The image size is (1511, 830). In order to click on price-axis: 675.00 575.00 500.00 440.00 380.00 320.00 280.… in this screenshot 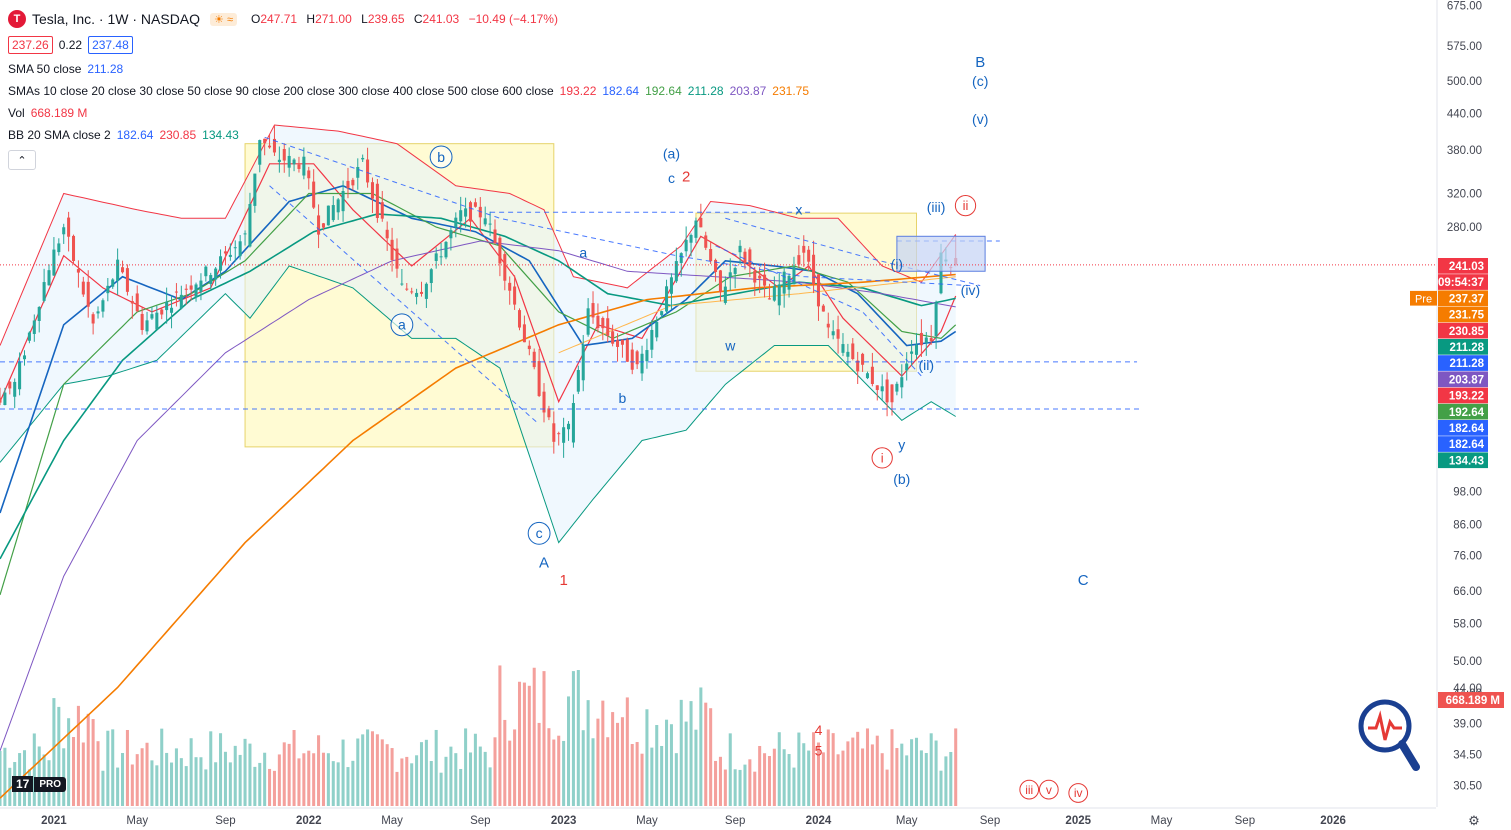, I will do `click(1459, 403)`.